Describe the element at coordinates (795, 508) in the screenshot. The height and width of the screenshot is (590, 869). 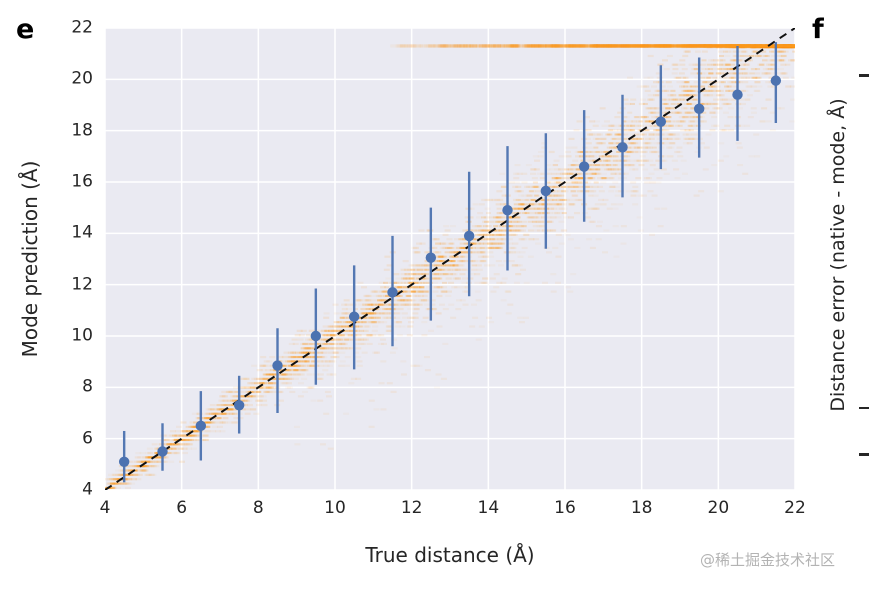
I see `x-tick-label: 22` at that location.